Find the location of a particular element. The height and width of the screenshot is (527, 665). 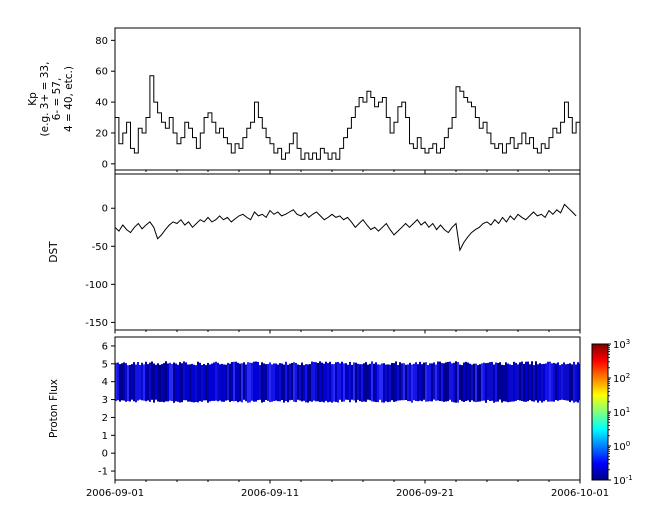

x-axis-labels: 2006-09-01 2006-09-11 2006-09-21 2006-10-01 is located at coordinates (347, 493).